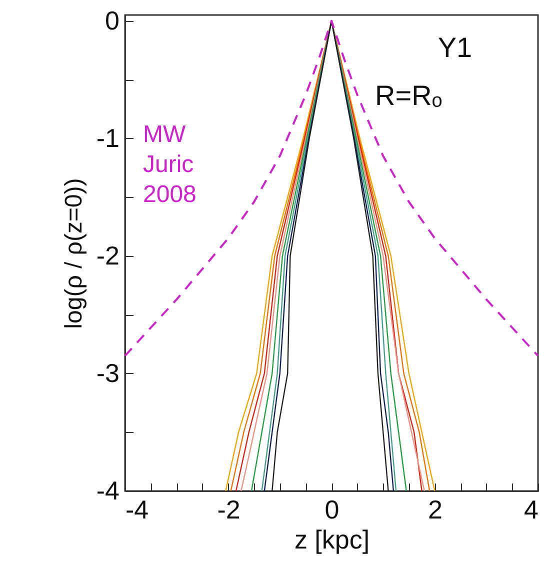 The image size is (555, 582). I want to click on y-tick-label: -2, so click(108, 255).